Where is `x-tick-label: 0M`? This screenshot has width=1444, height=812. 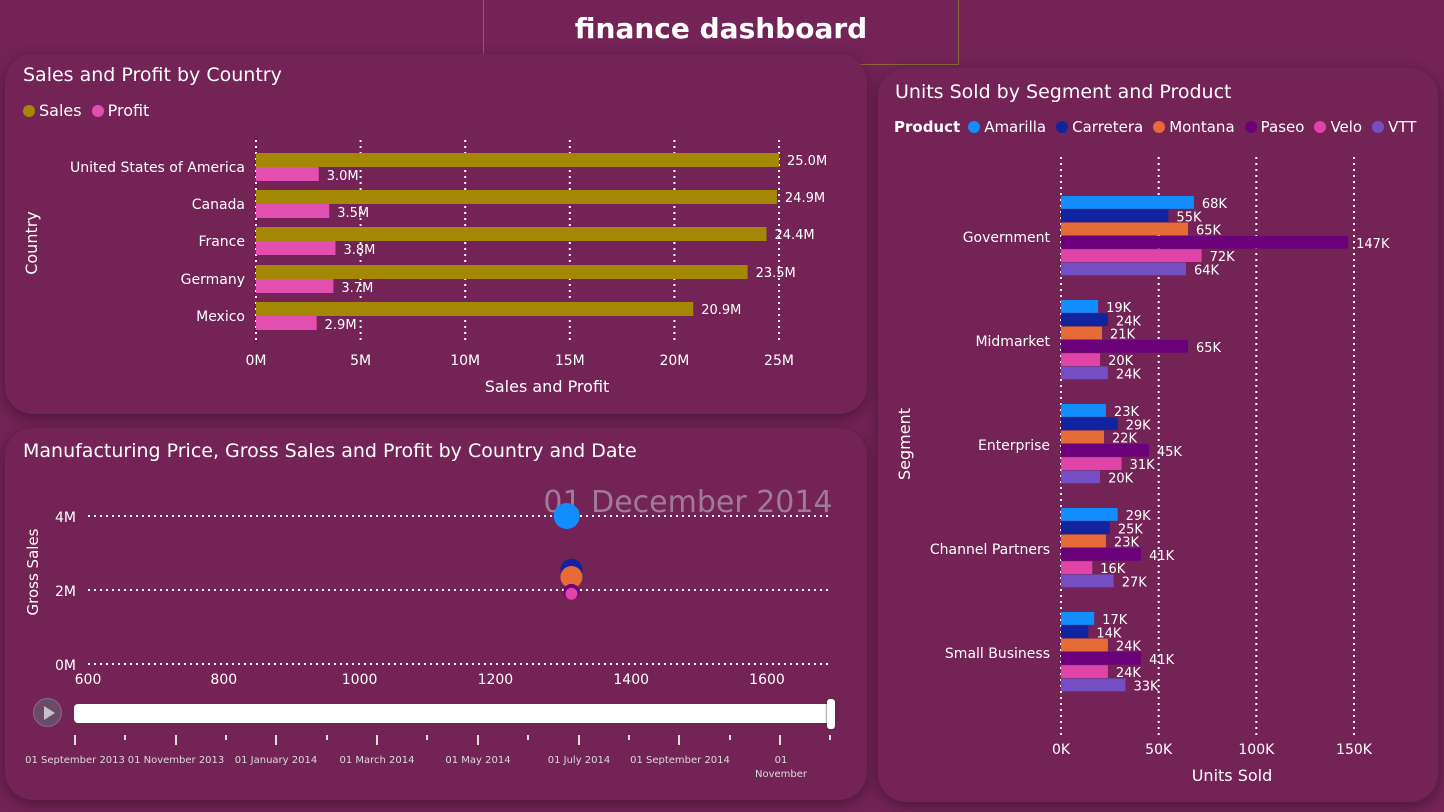
x-tick-label: 0M is located at coordinates (256, 361).